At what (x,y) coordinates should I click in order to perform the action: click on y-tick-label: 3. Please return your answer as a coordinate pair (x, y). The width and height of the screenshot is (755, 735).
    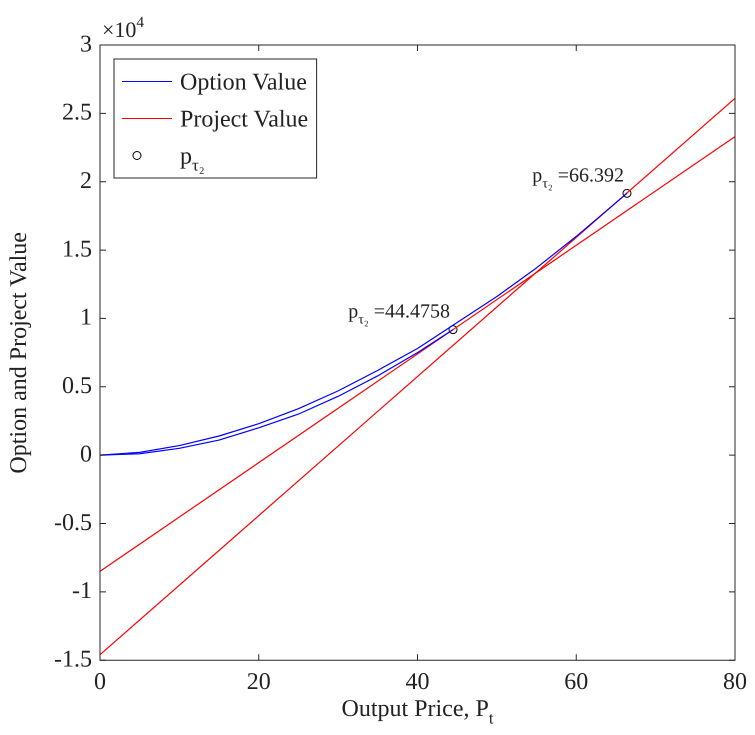
    Looking at the image, I should click on (86, 44).